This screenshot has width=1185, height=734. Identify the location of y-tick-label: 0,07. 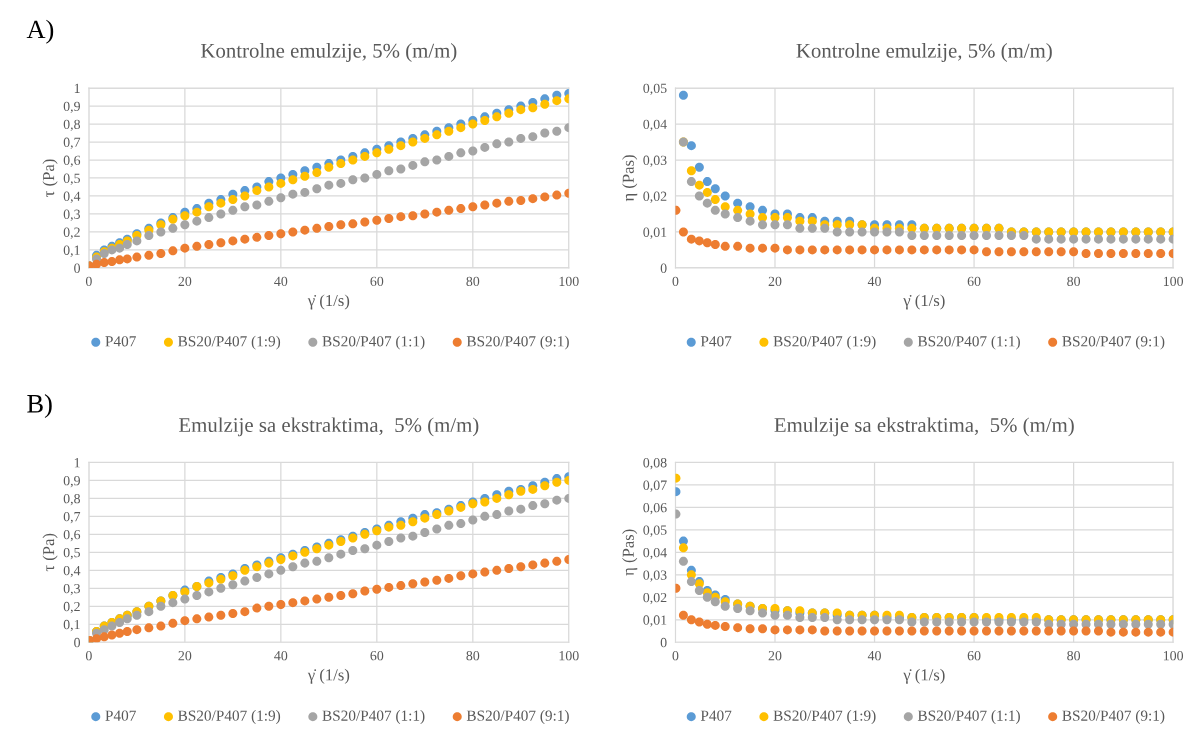
(655, 486).